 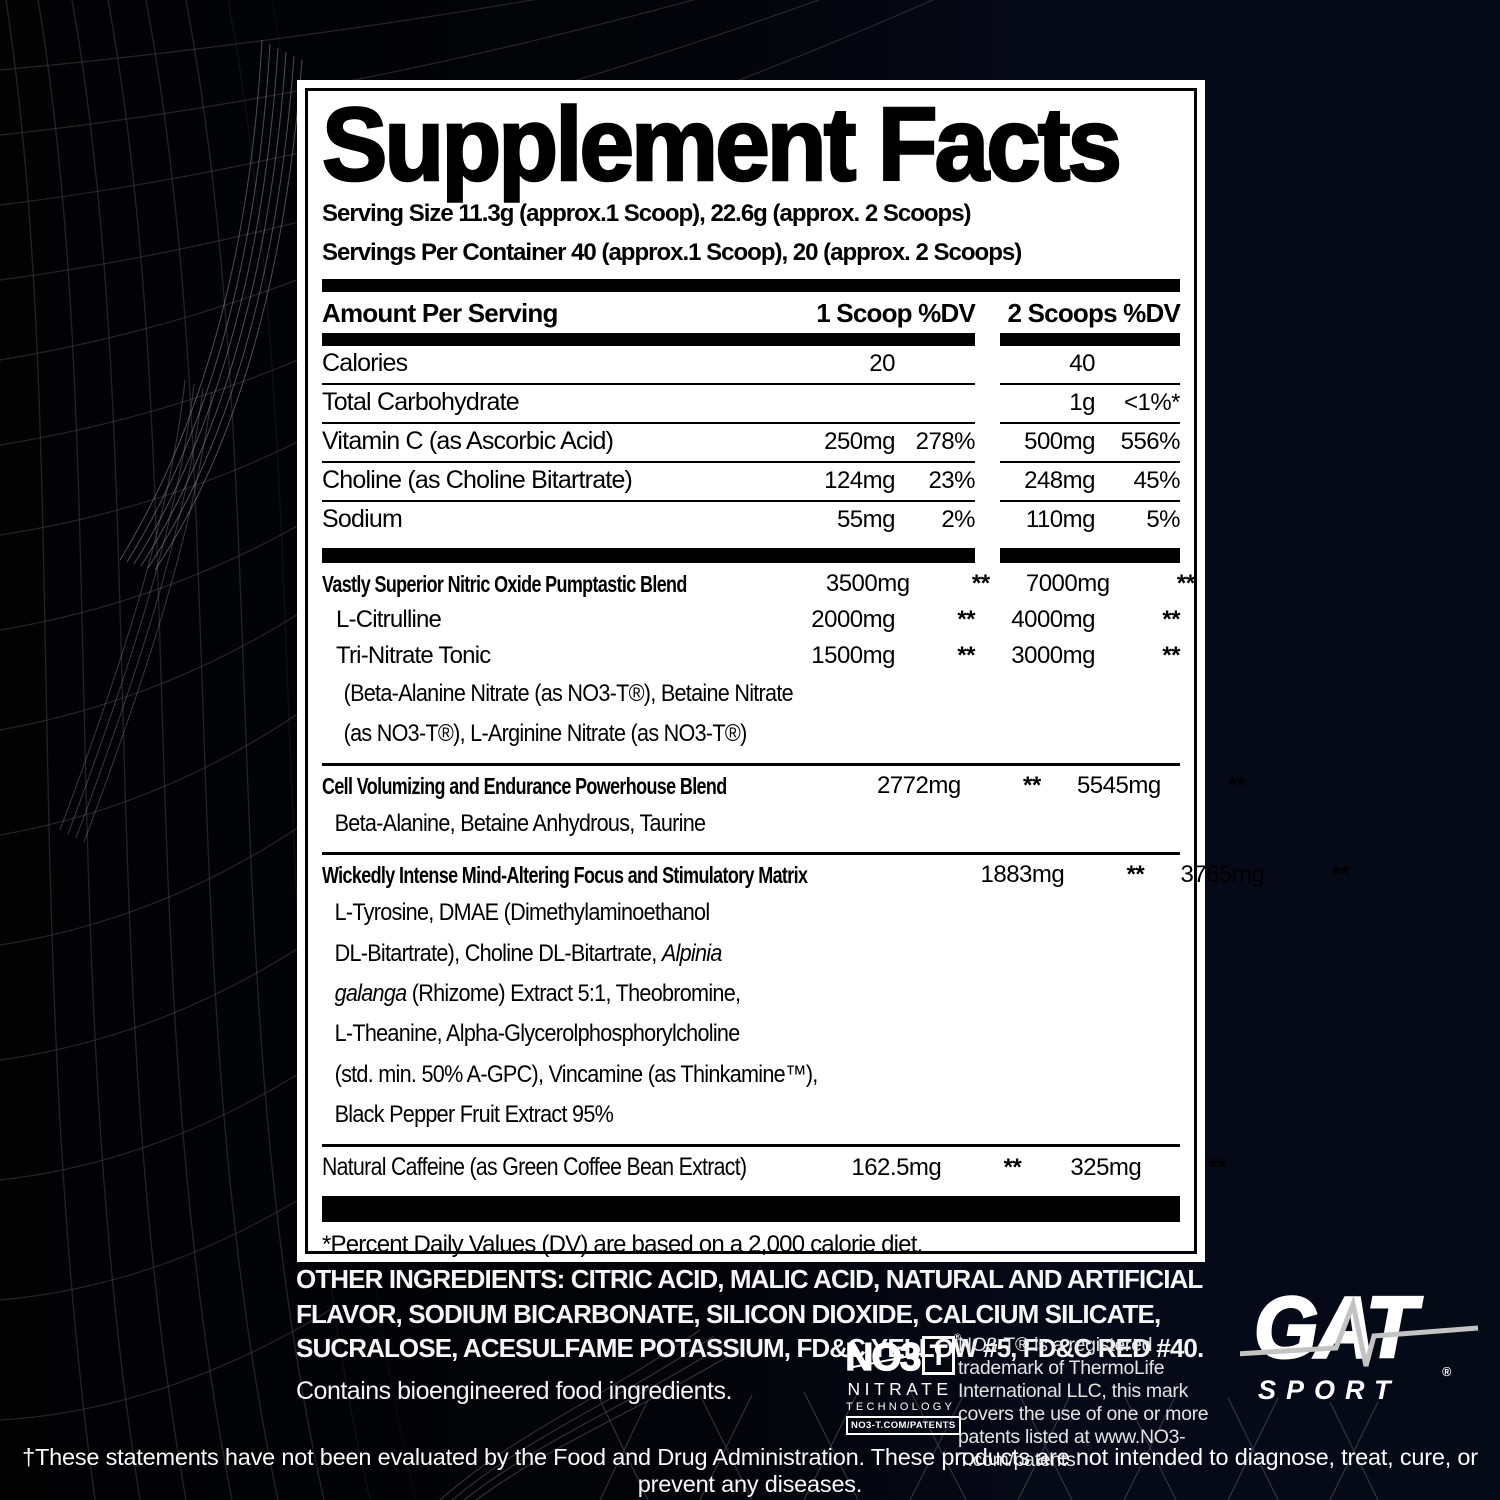 What do you see at coordinates (853, 655) in the screenshot?
I see `ingredient-amount-1: 1500mg` at bounding box center [853, 655].